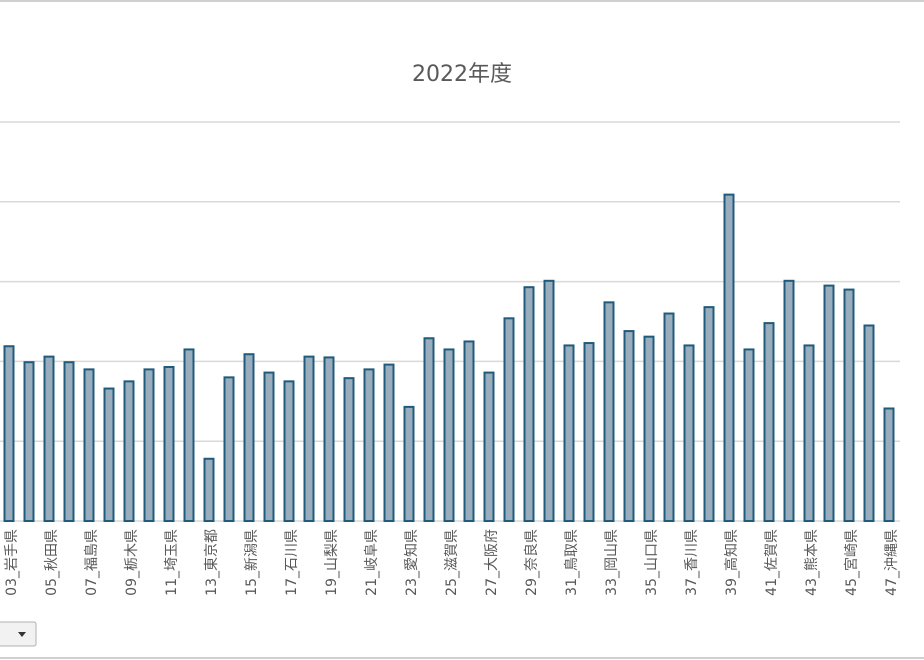 This screenshot has height=660, width=924. I want to click on dropdown-box, so click(18, 634).